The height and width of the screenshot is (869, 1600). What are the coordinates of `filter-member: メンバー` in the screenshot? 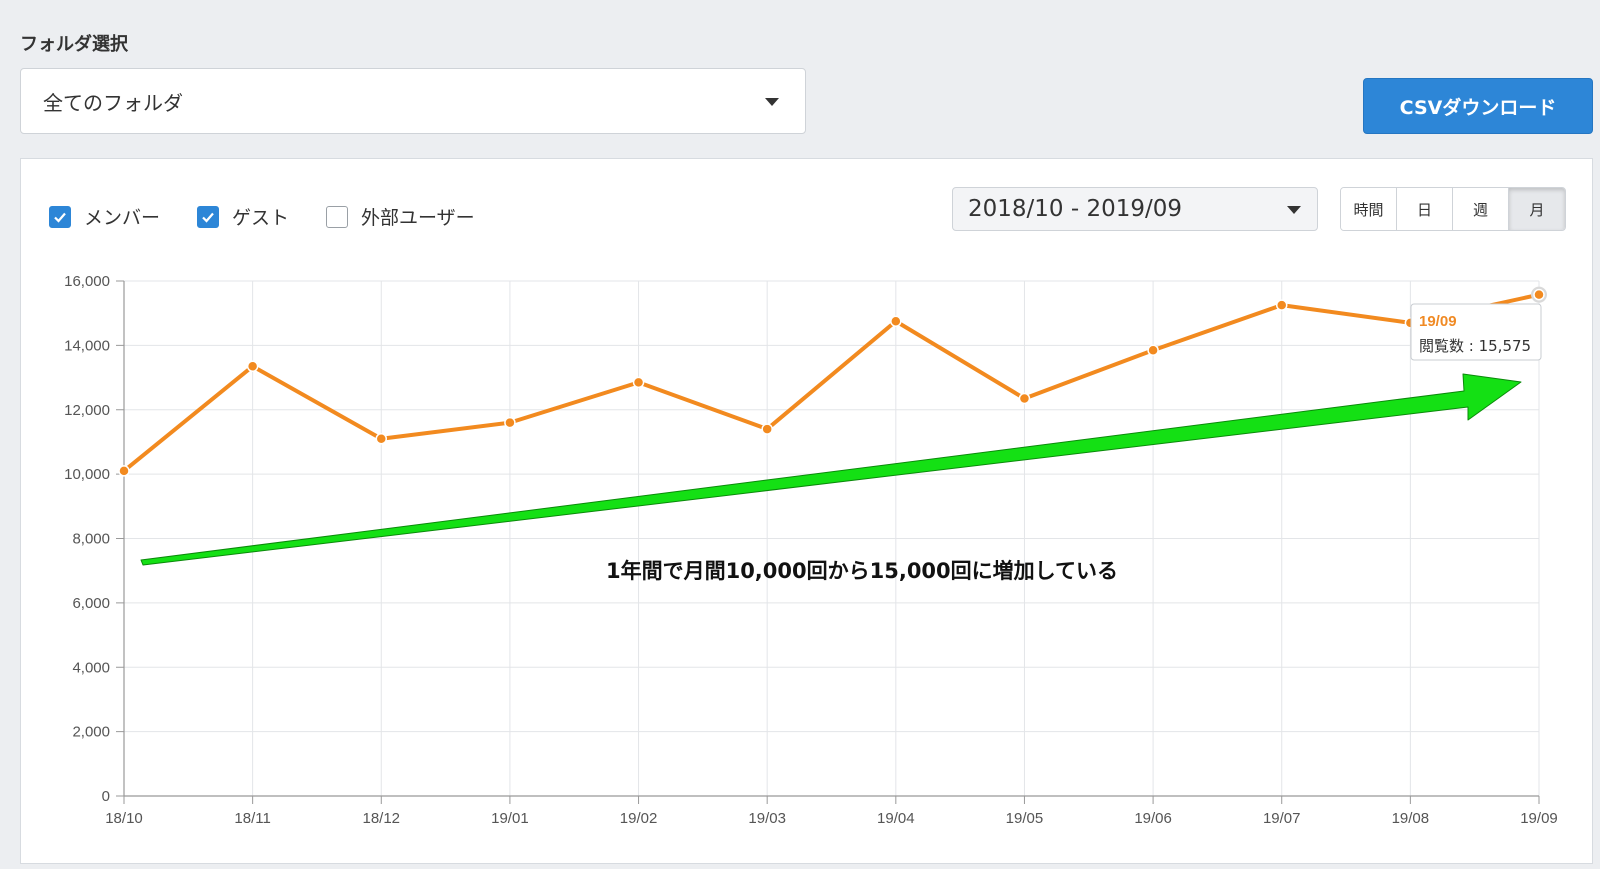 It's located at (104, 216).